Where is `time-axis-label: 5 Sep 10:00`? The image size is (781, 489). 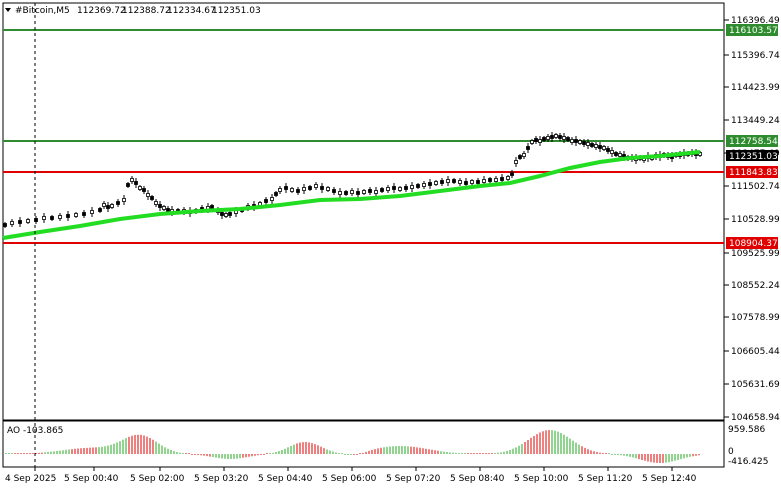 time-axis-label: 5 Sep 10:00 is located at coordinates (541, 479).